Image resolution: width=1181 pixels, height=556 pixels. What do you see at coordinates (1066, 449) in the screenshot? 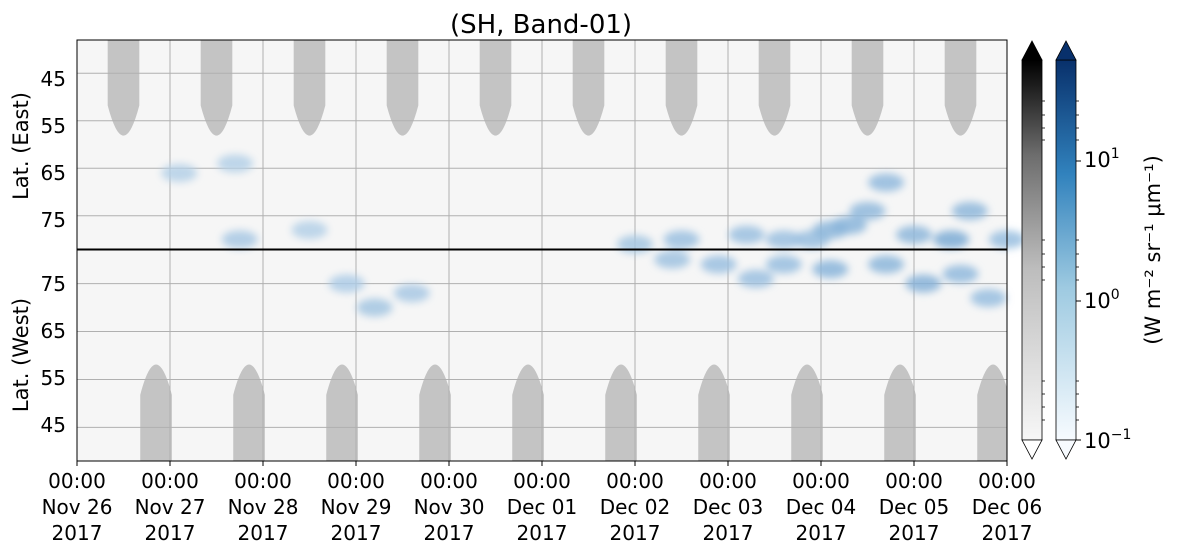
I see `colorbar-blue-extend-bottom` at bounding box center [1066, 449].